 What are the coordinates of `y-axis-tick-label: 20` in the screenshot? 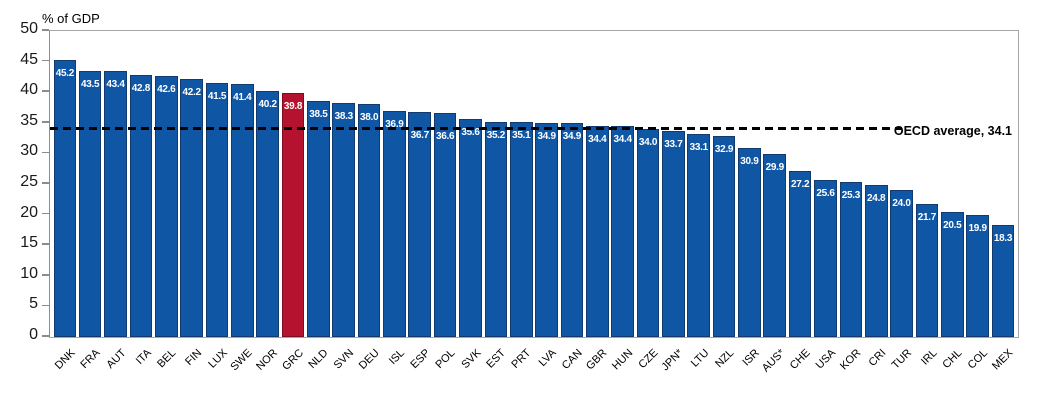 It's located at (29, 212).